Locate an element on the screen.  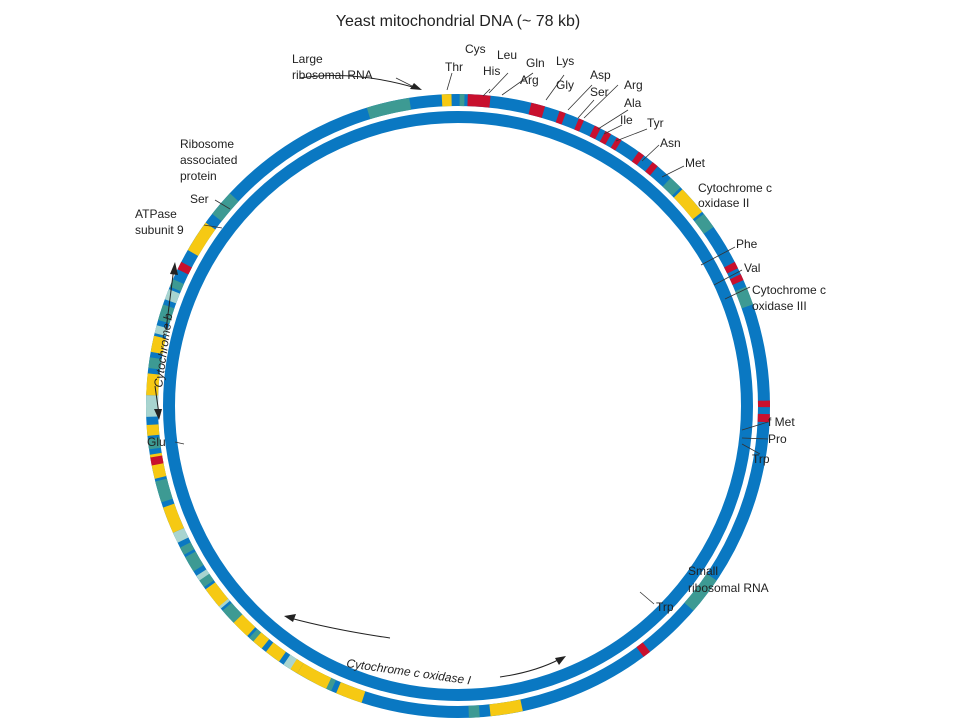
label-thr: Thr is located at coordinates (454, 67).